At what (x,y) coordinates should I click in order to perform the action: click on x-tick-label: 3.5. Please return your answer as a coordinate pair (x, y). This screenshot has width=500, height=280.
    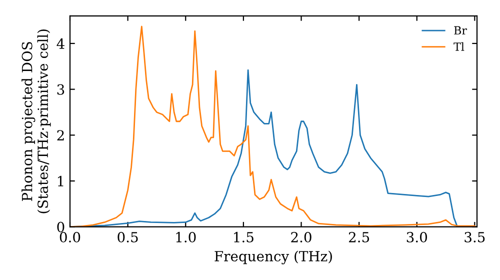
    Looking at the image, I should click on (474, 237).